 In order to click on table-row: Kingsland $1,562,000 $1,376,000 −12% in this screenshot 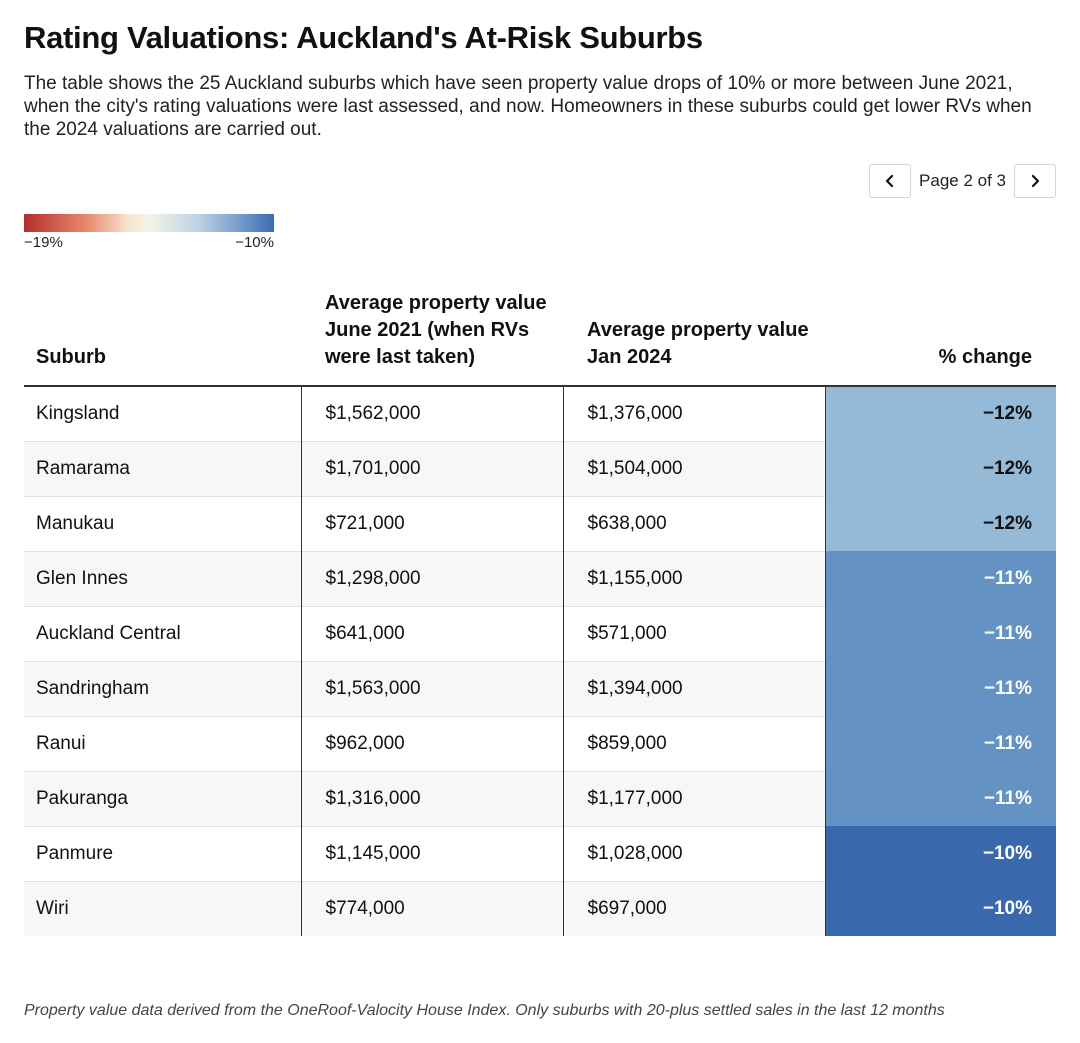, I will do `click(540, 413)`.